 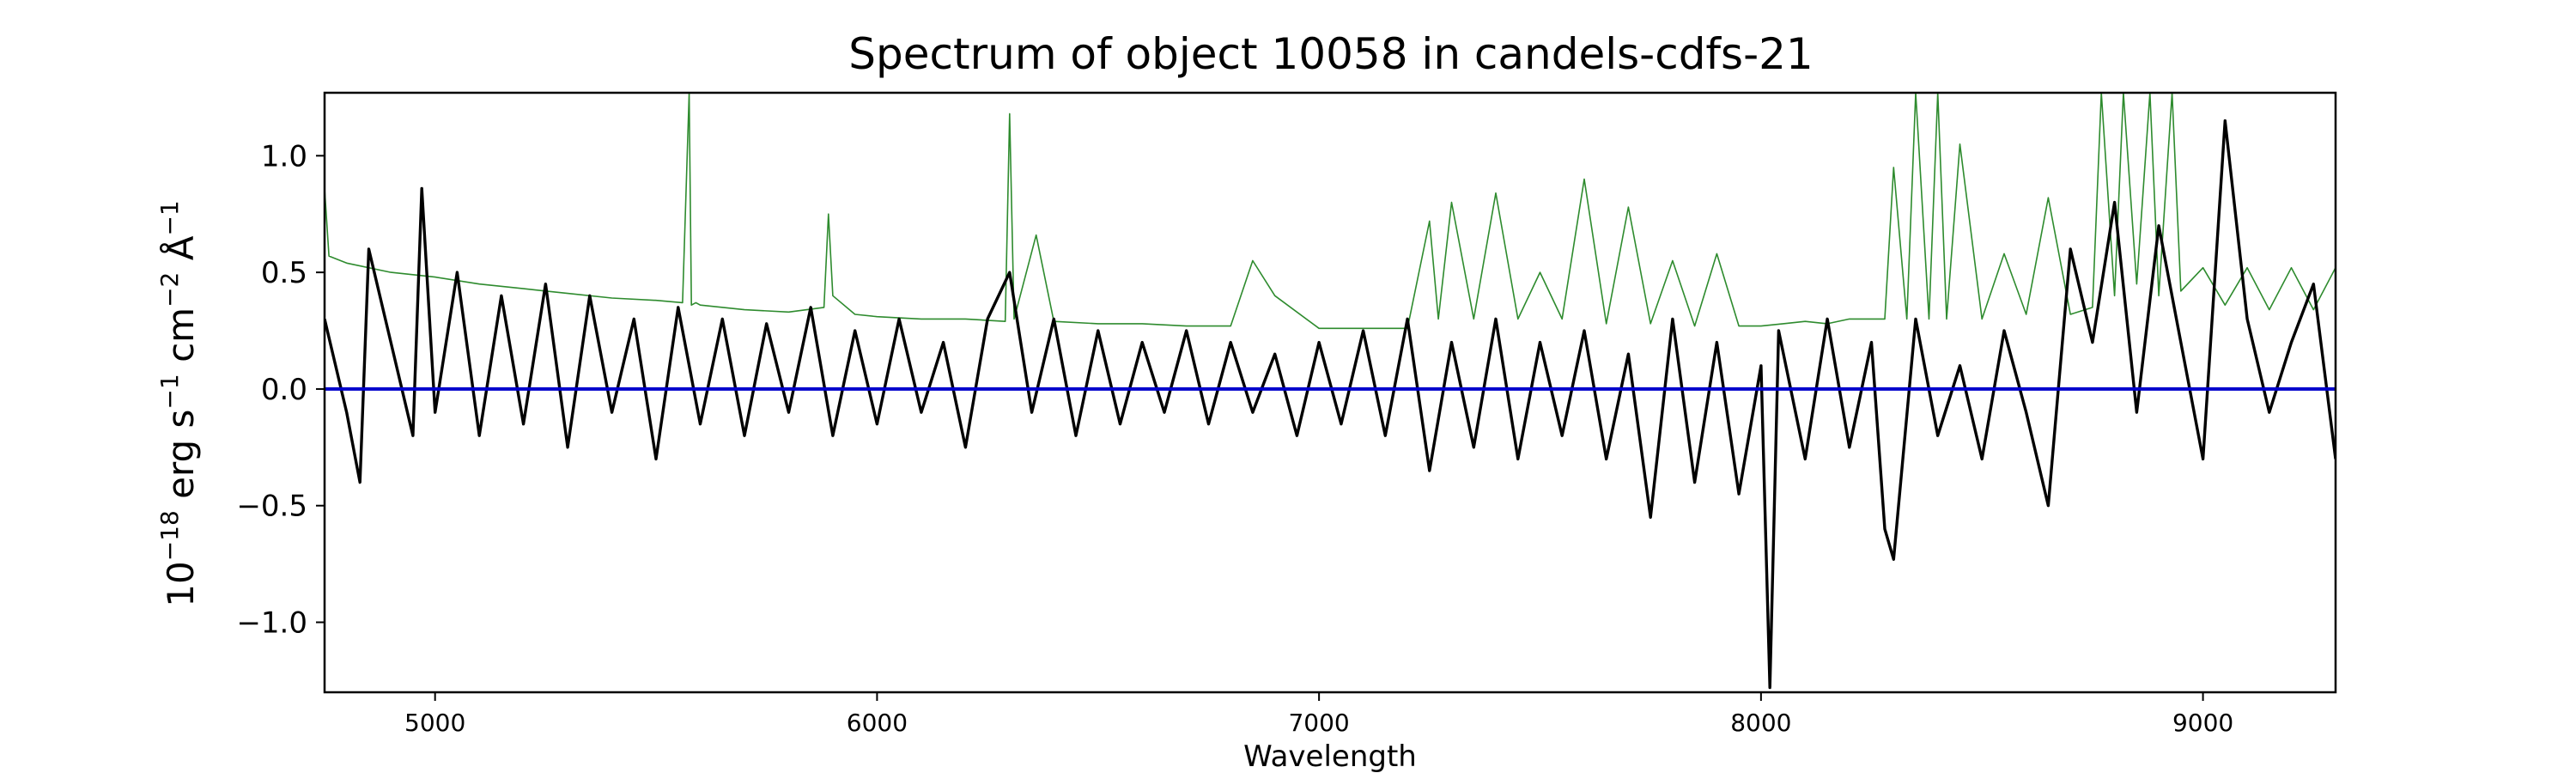 I want to click on y-tick-label: −1.0, so click(x=271, y=623).